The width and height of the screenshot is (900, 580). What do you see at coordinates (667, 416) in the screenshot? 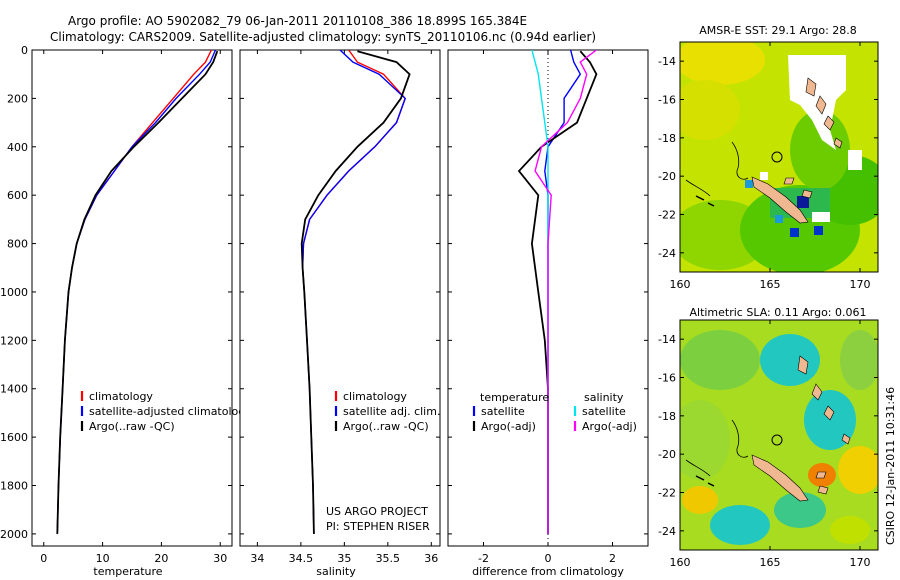
I see `y-tick-label: -18` at bounding box center [667, 416].